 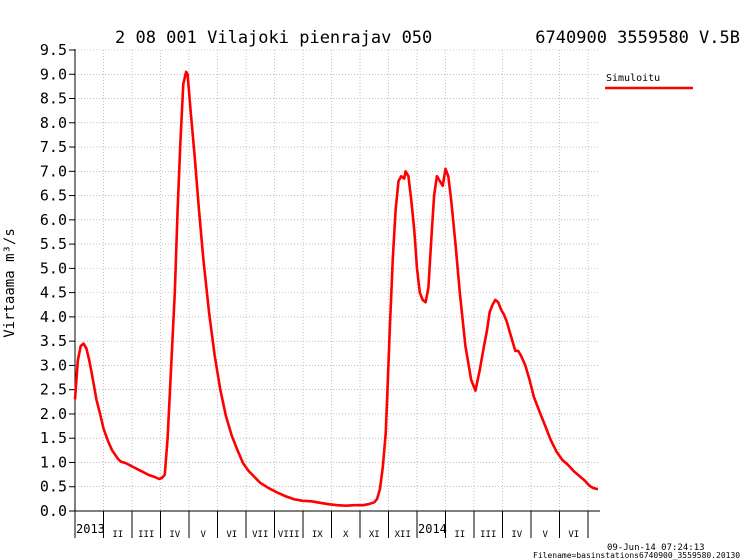 I want to click on y-tick-label: 4.5, so click(x=53, y=293).